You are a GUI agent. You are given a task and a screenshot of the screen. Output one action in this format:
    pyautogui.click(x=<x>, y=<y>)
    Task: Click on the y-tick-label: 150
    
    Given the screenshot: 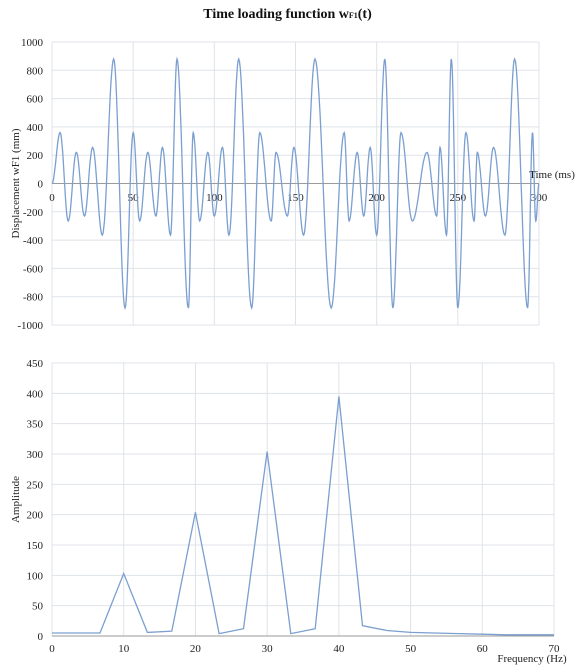 What is the action you would take?
    pyautogui.click(x=35, y=546)
    